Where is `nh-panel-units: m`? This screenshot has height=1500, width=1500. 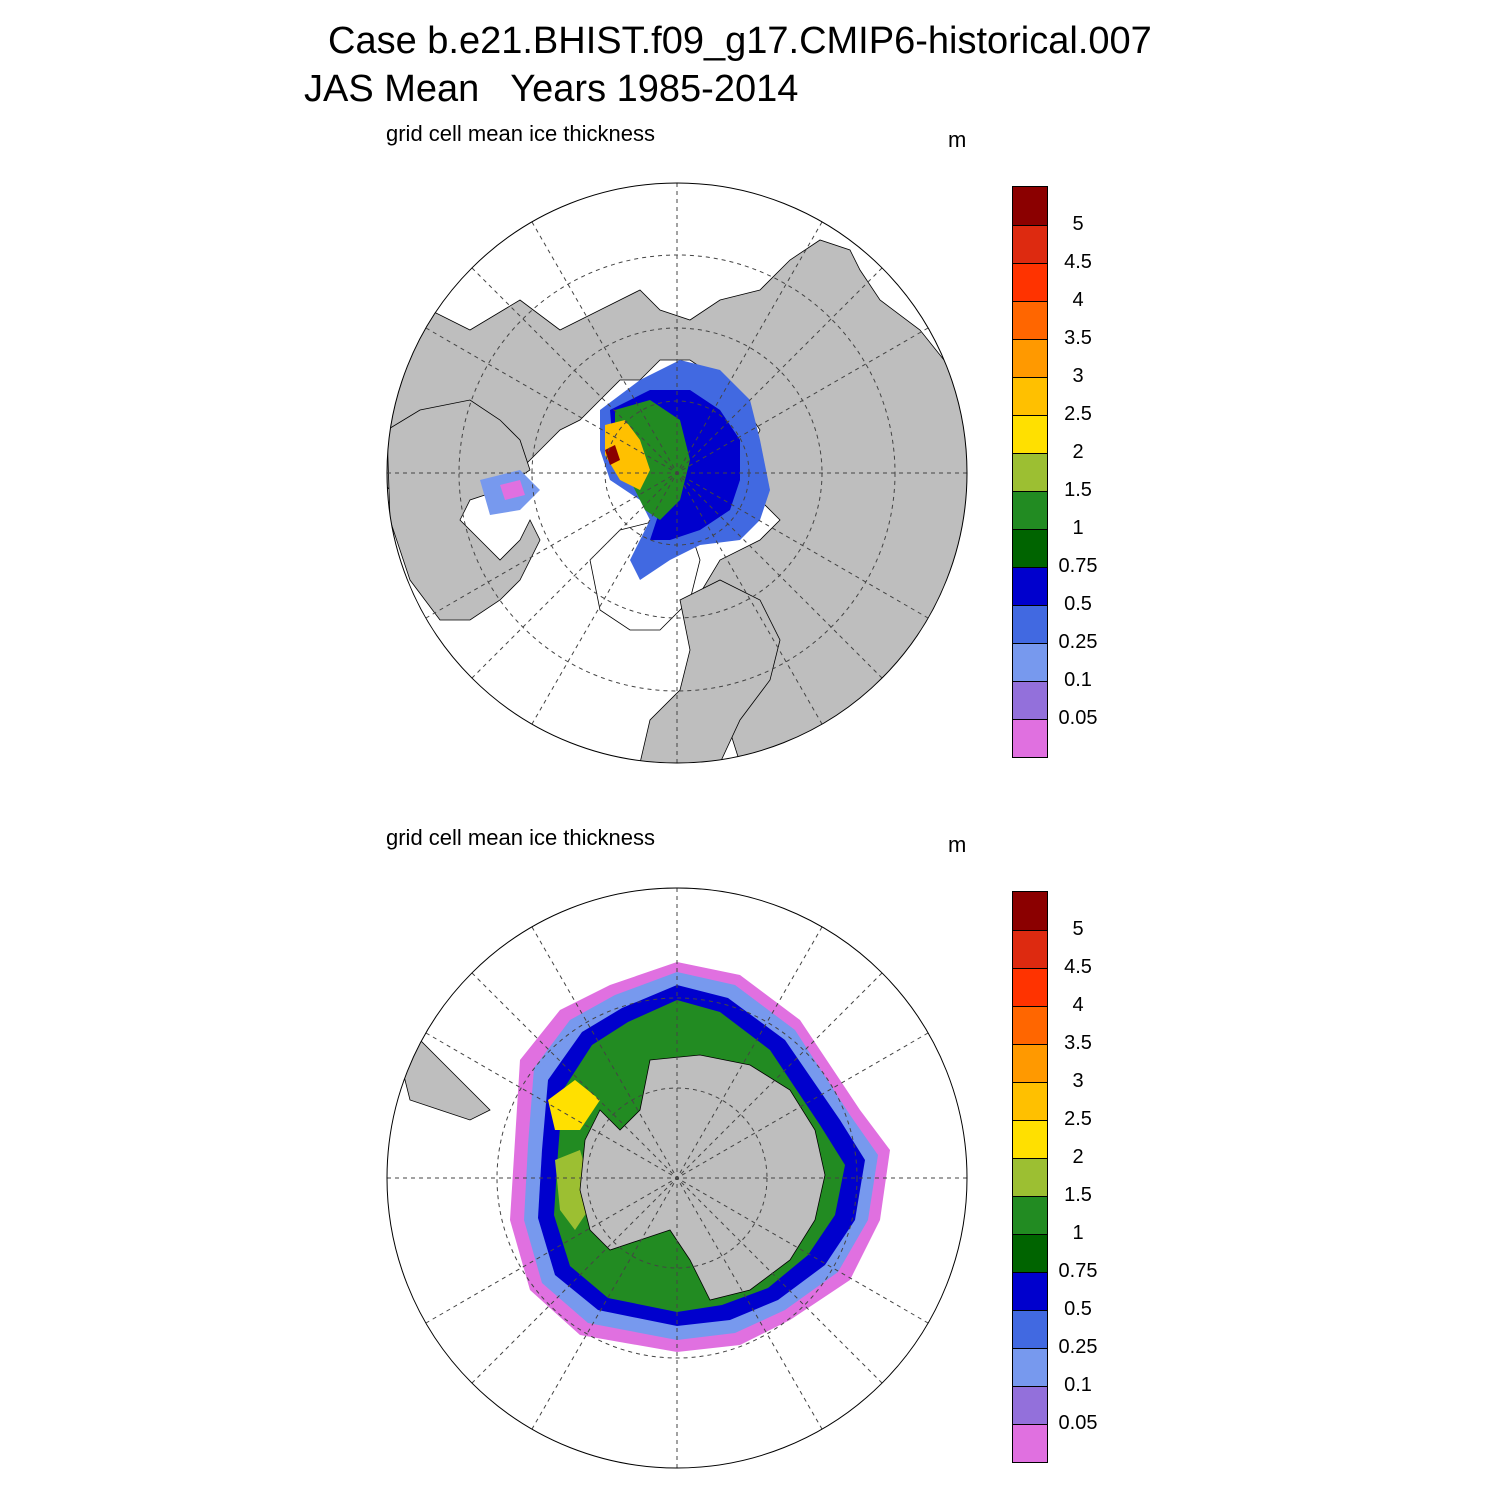
nh-panel-units: m is located at coordinates (957, 139).